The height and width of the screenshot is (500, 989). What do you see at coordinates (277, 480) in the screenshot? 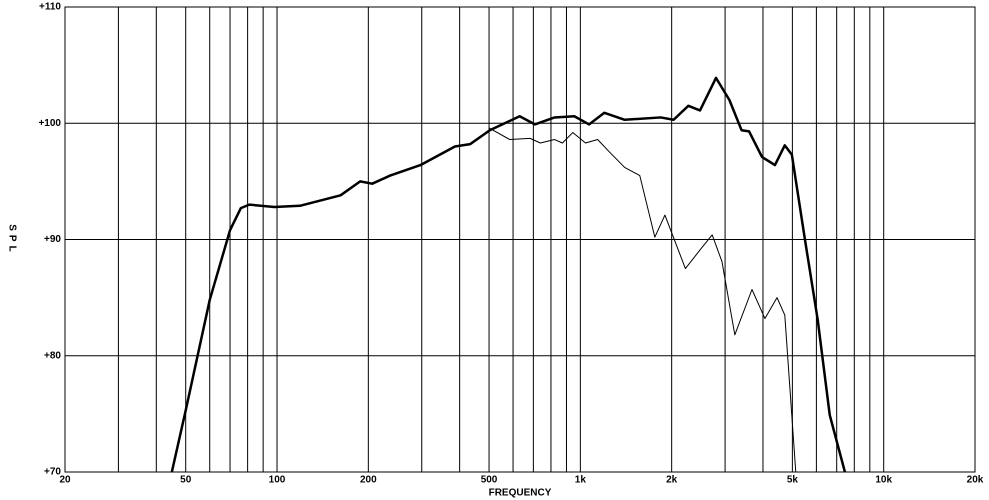
I see `x-tick-label: 100` at bounding box center [277, 480].